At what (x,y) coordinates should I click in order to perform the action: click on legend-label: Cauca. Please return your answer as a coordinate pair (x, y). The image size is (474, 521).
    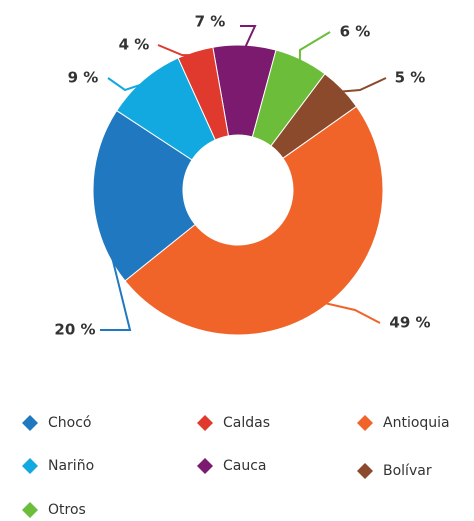
    Looking at the image, I should click on (245, 466).